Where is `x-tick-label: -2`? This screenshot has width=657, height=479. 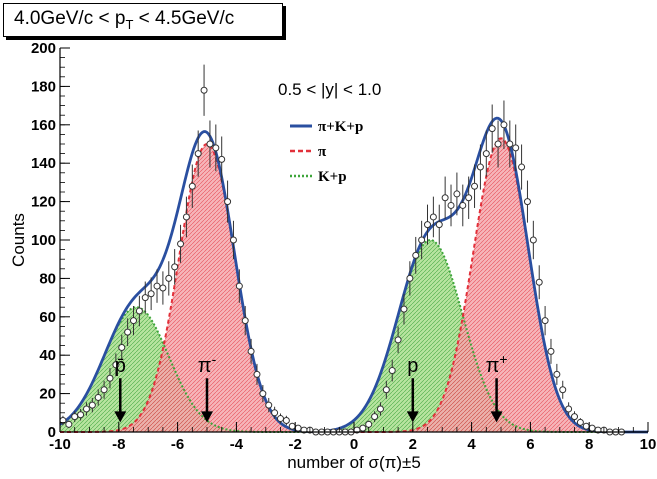
x-tick-label: -2 is located at coordinates (295, 444).